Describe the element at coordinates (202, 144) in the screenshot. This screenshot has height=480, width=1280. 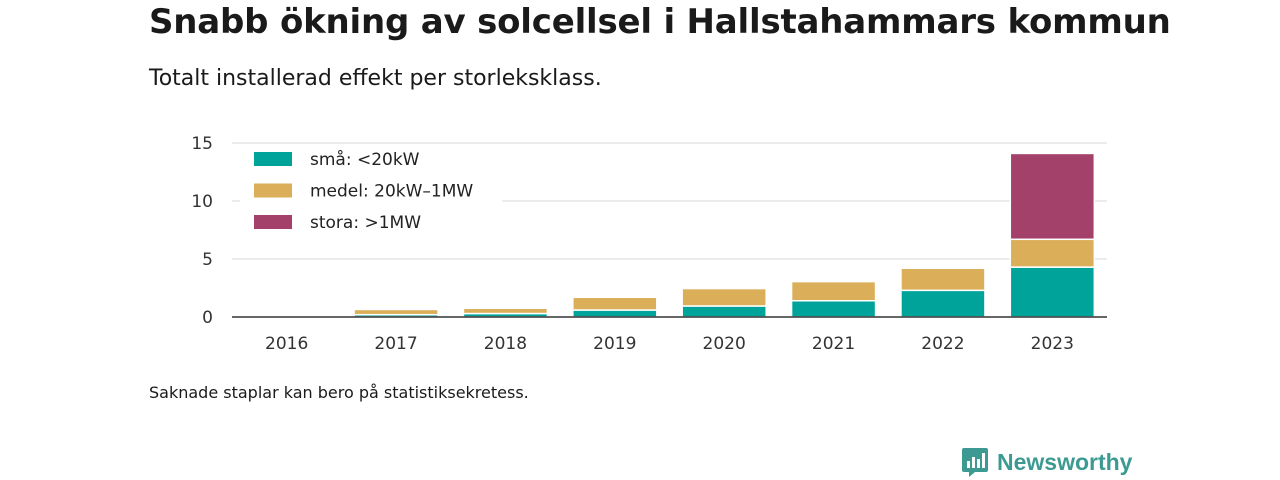
I see `y-tick-label: 15` at that location.